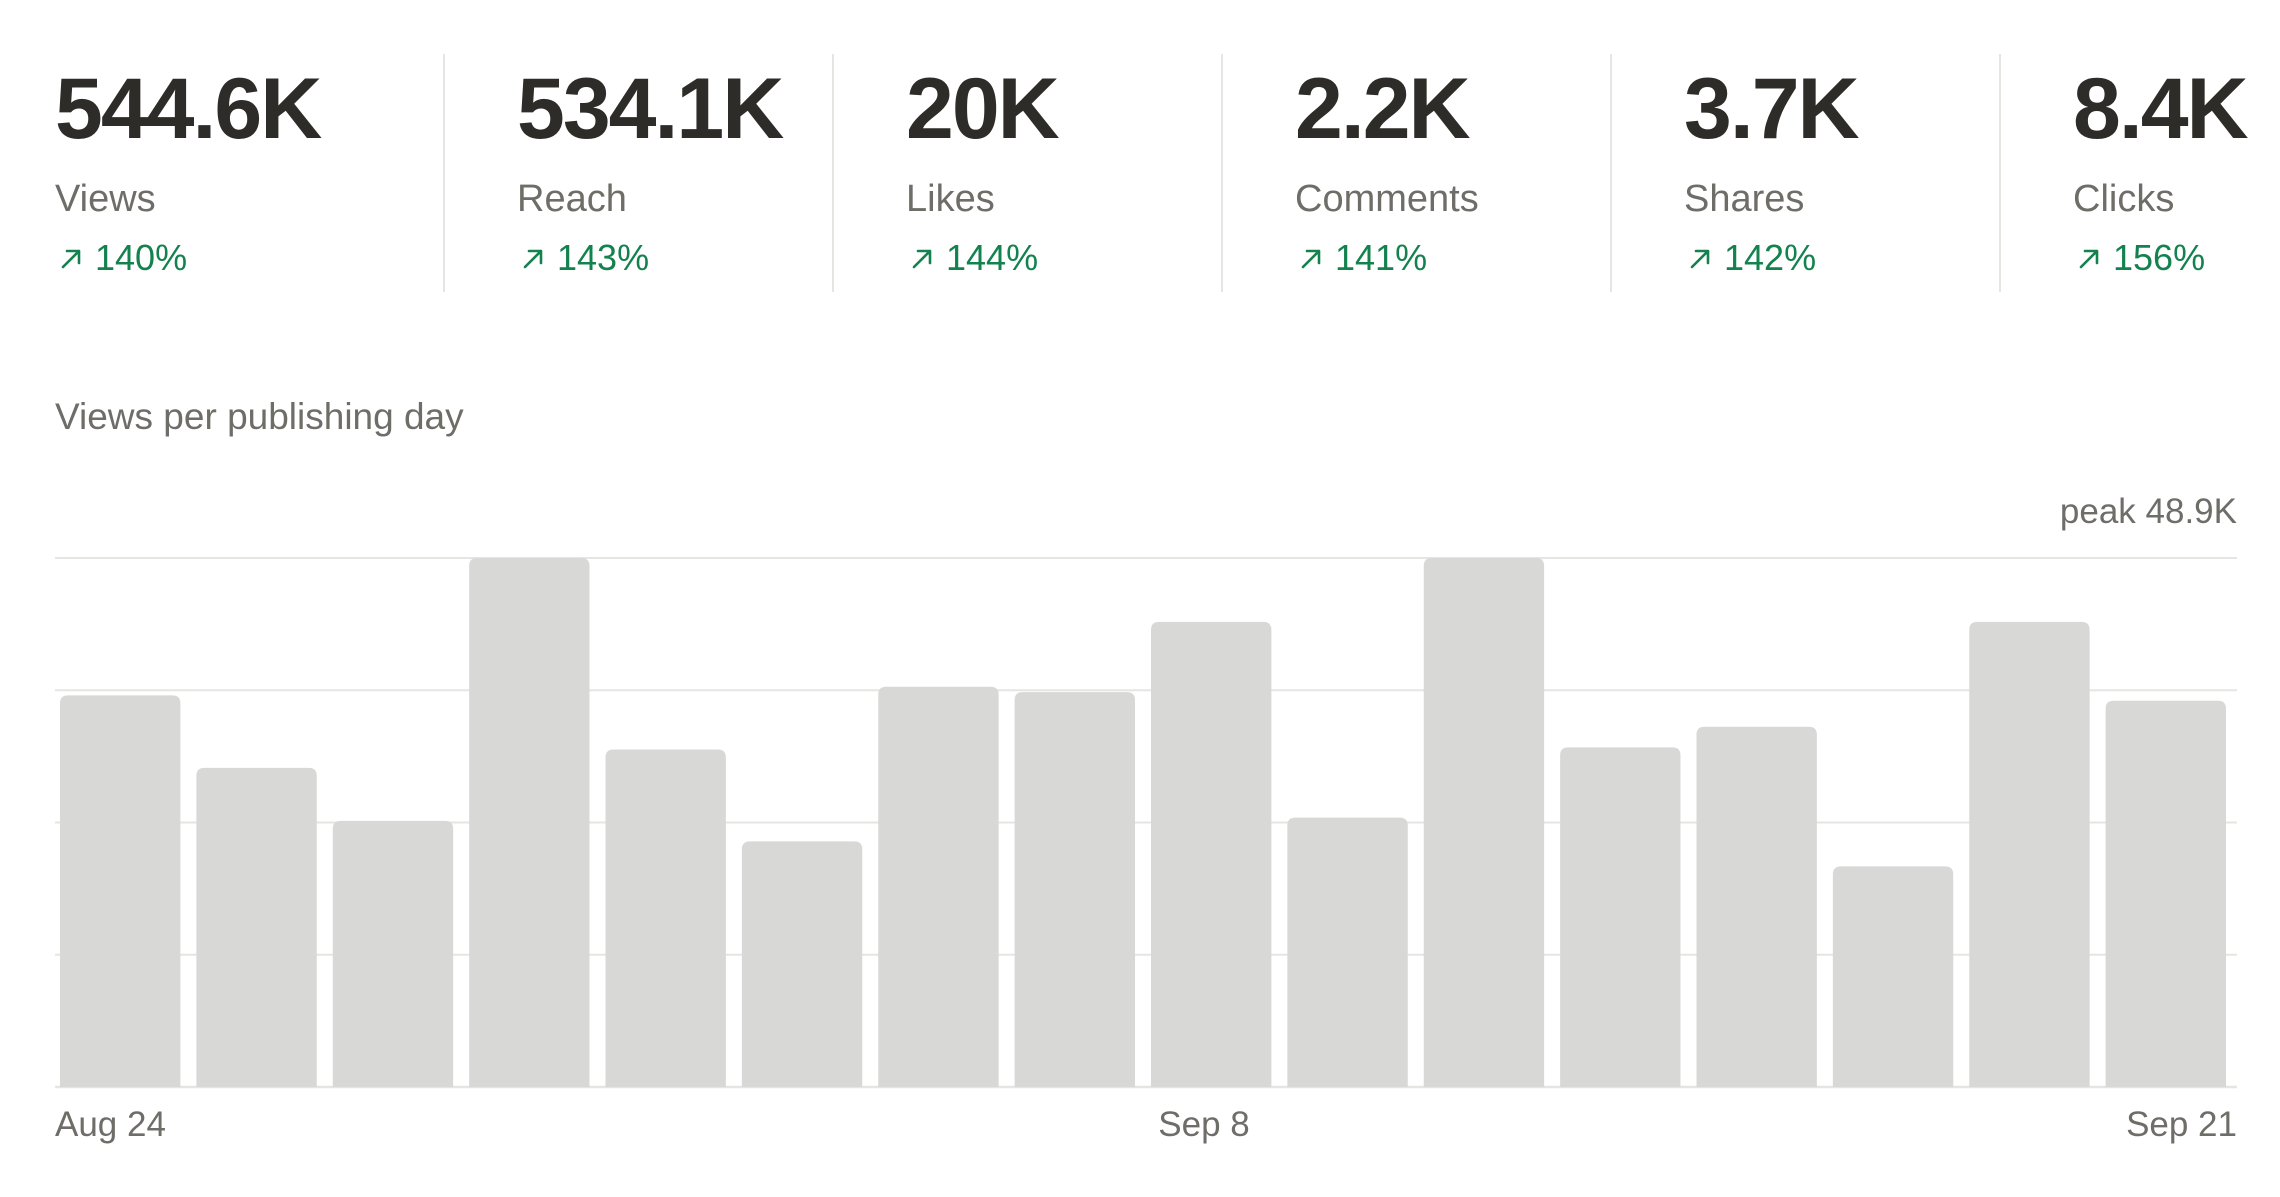 Image resolution: width=2280 pixels, height=1197 pixels. I want to click on chart-title: Views per publishing day, so click(259, 416).